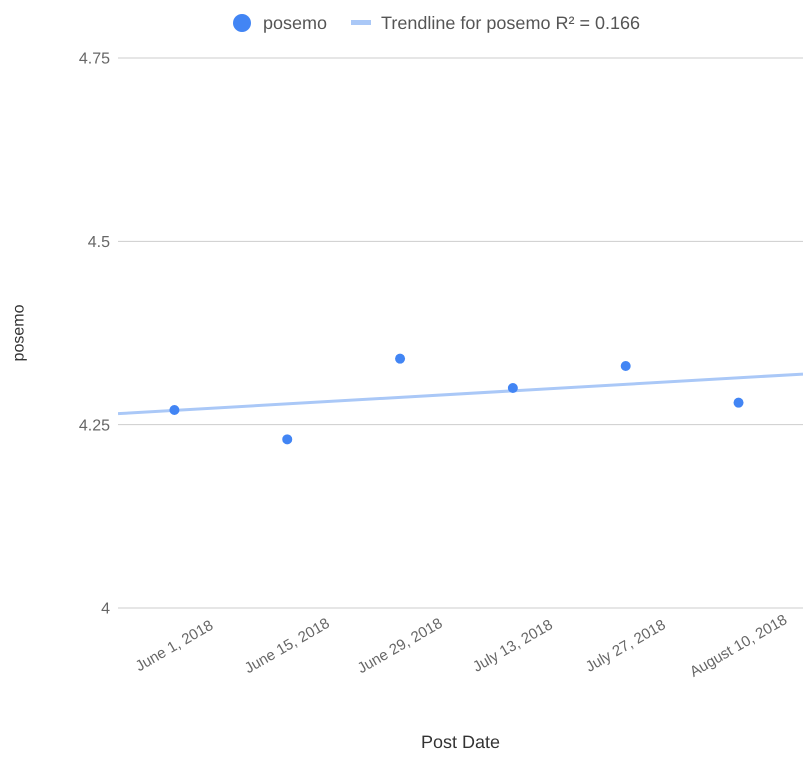 This screenshot has height=776, width=811. Describe the element at coordinates (105, 609) in the screenshot. I see `y-tick-label: 4` at that location.